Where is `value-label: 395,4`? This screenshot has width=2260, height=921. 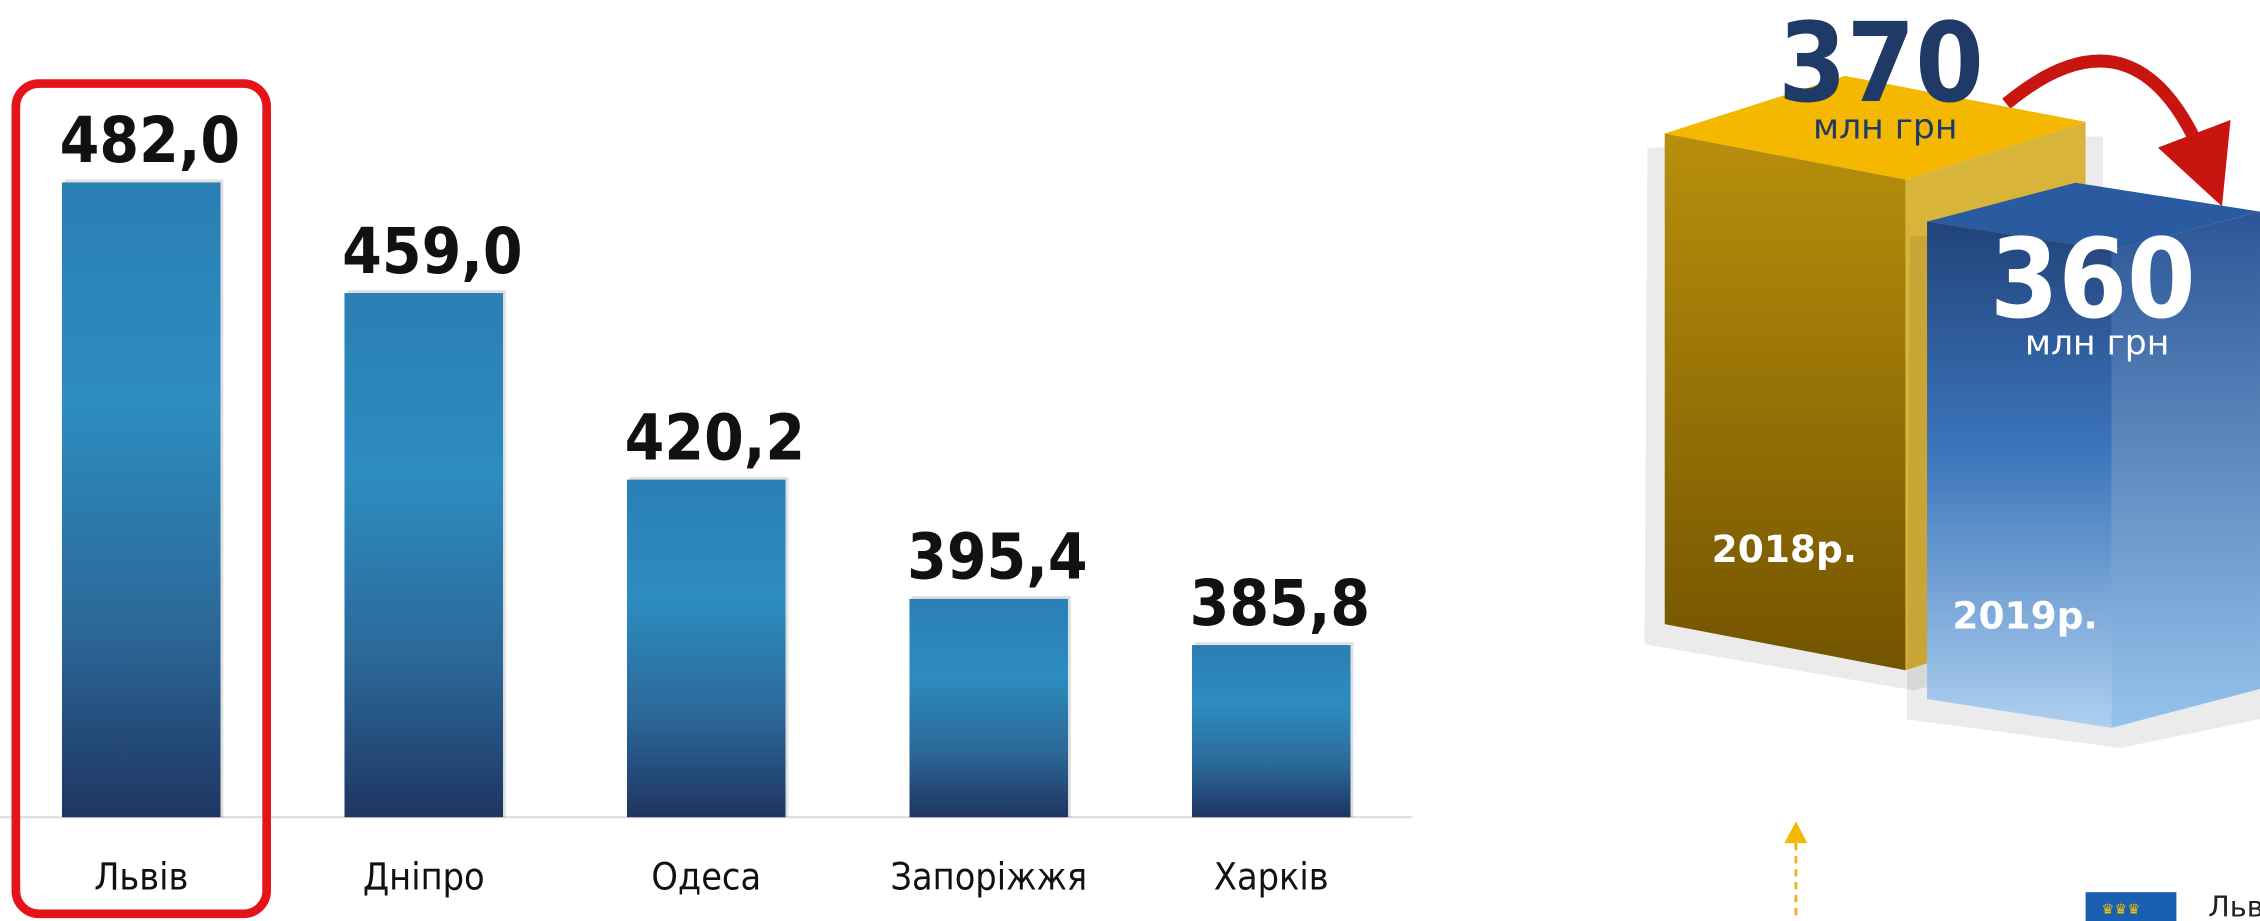 value-label: 395,4 is located at coordinates (997, 557).